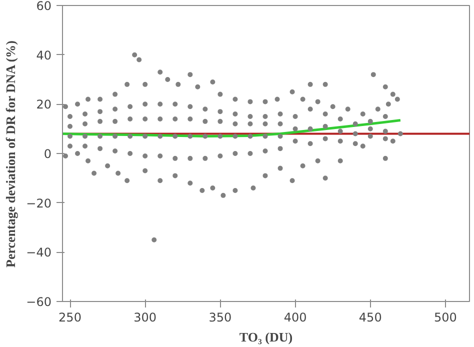 The height and width of the screenshot is (347, 474). I want to click on y-tick-label: −60, so click(39, 302).